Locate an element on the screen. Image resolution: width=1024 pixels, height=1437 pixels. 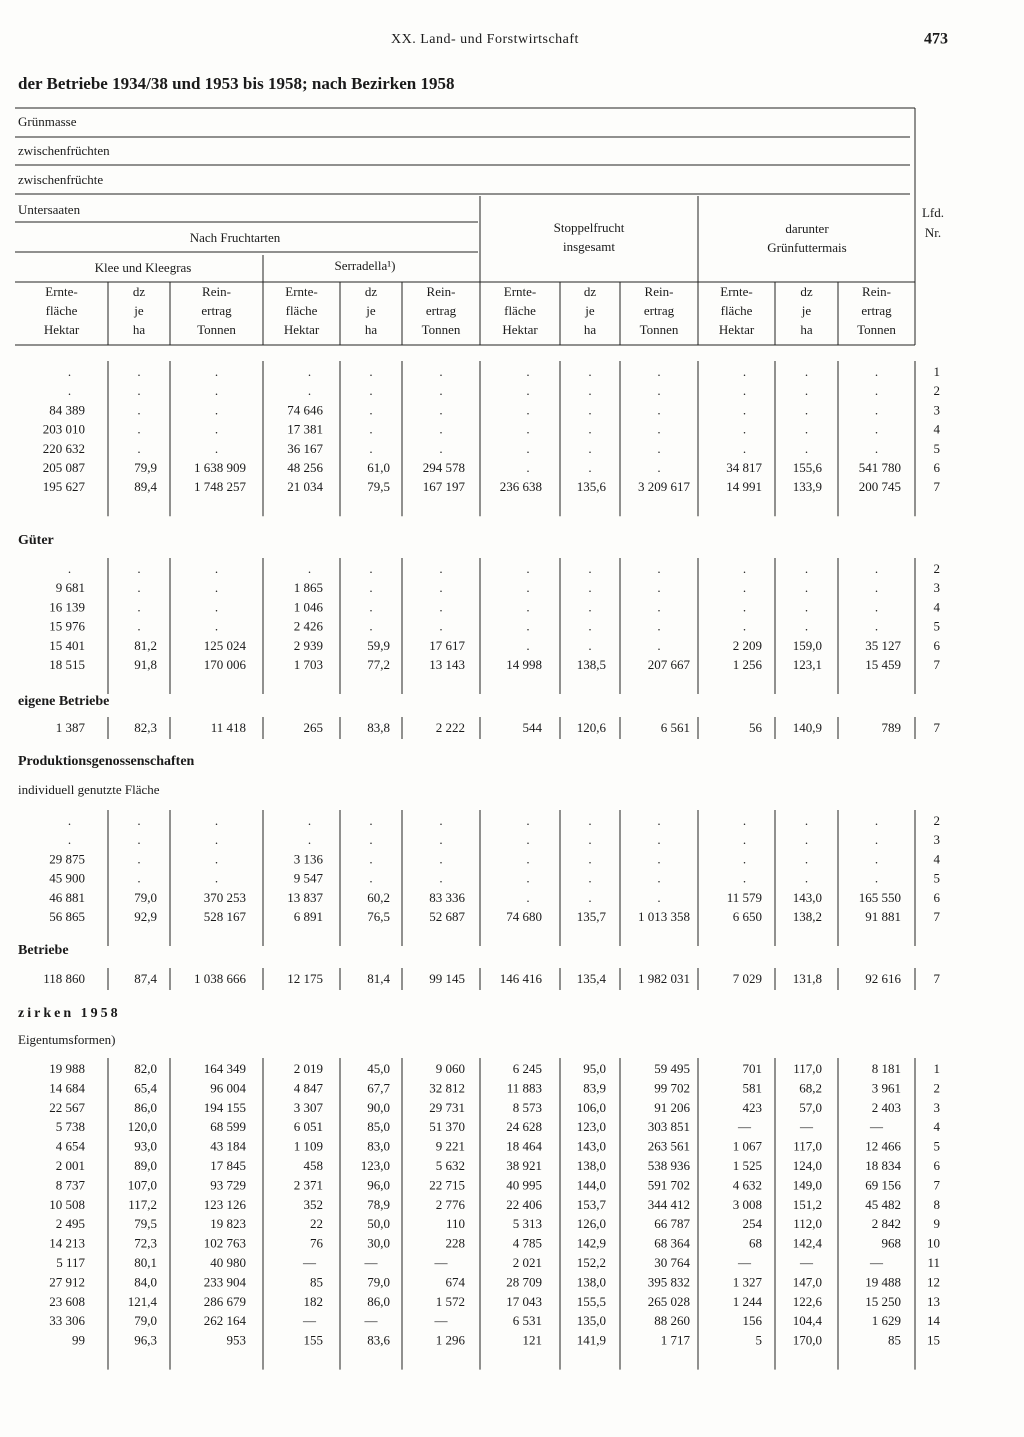
section-heading: Eigentumsformen) is located at coordinates (66, 1039).